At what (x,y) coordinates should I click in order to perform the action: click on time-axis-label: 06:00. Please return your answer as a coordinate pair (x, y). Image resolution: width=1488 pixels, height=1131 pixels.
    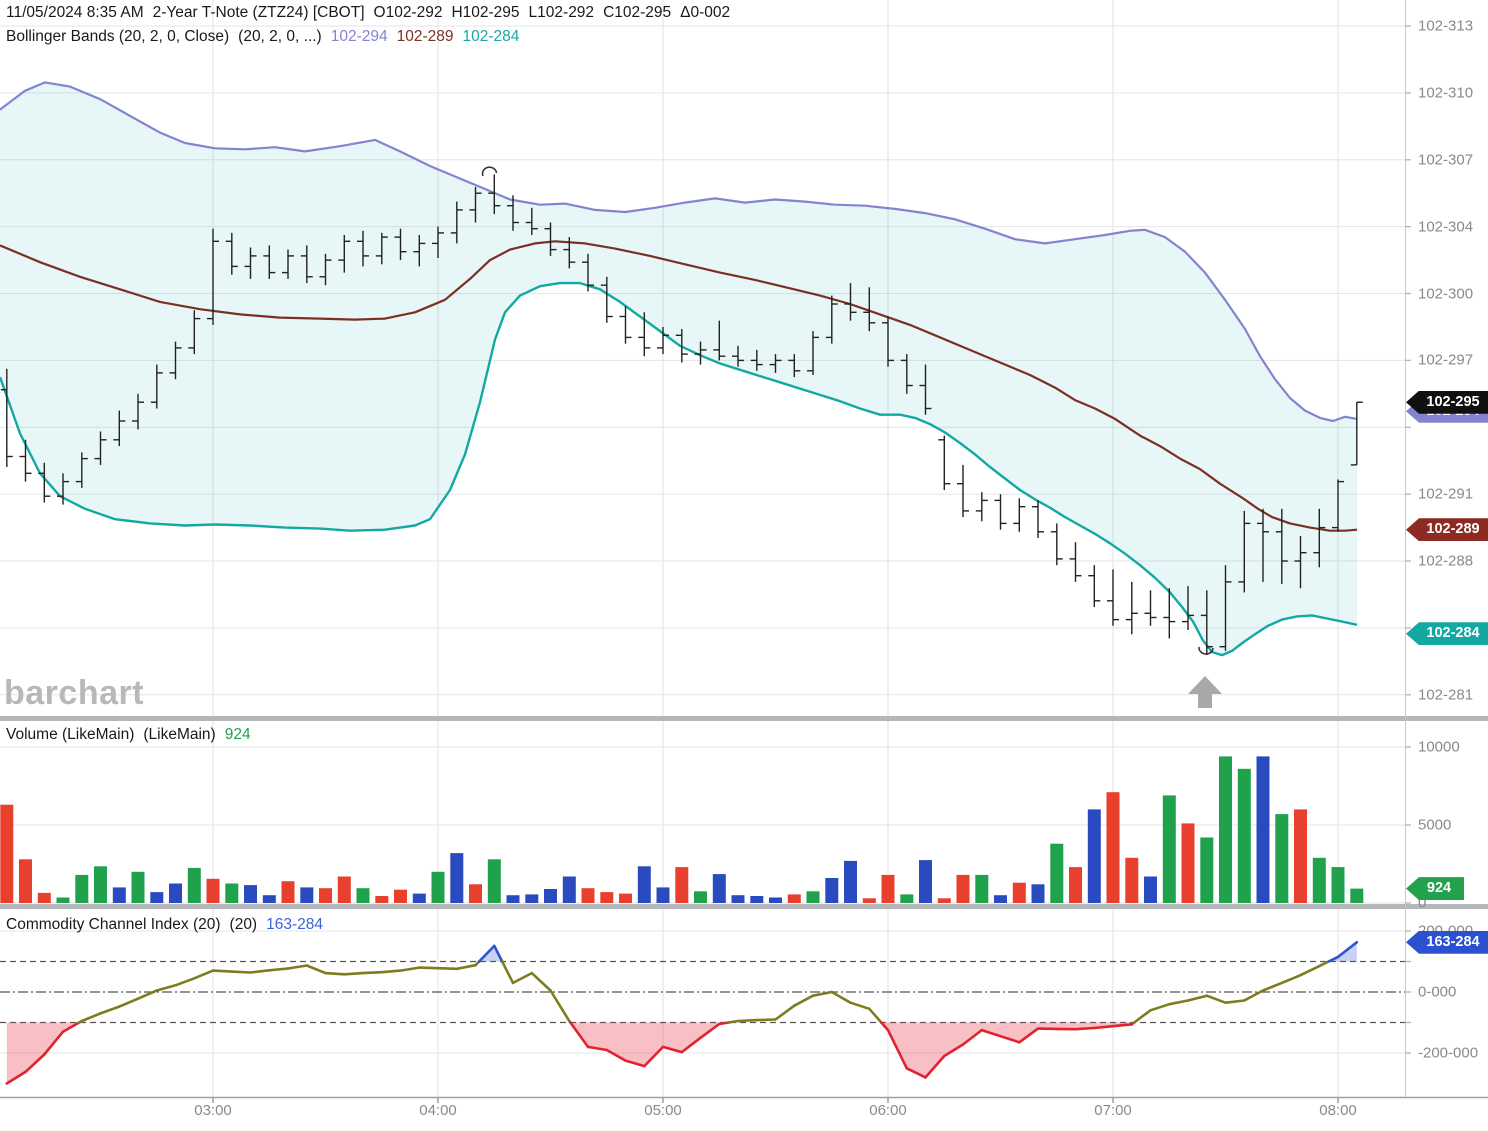
    Looking at the image, I should click on (888, 1110).